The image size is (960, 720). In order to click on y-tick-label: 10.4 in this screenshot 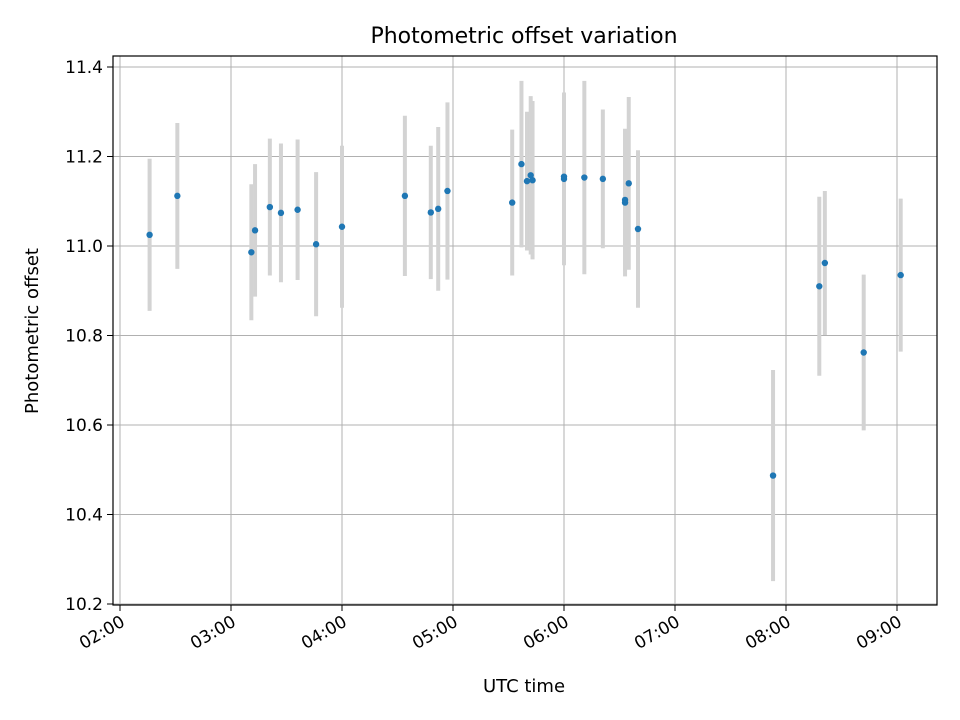, I will do `click(84, 516)`.